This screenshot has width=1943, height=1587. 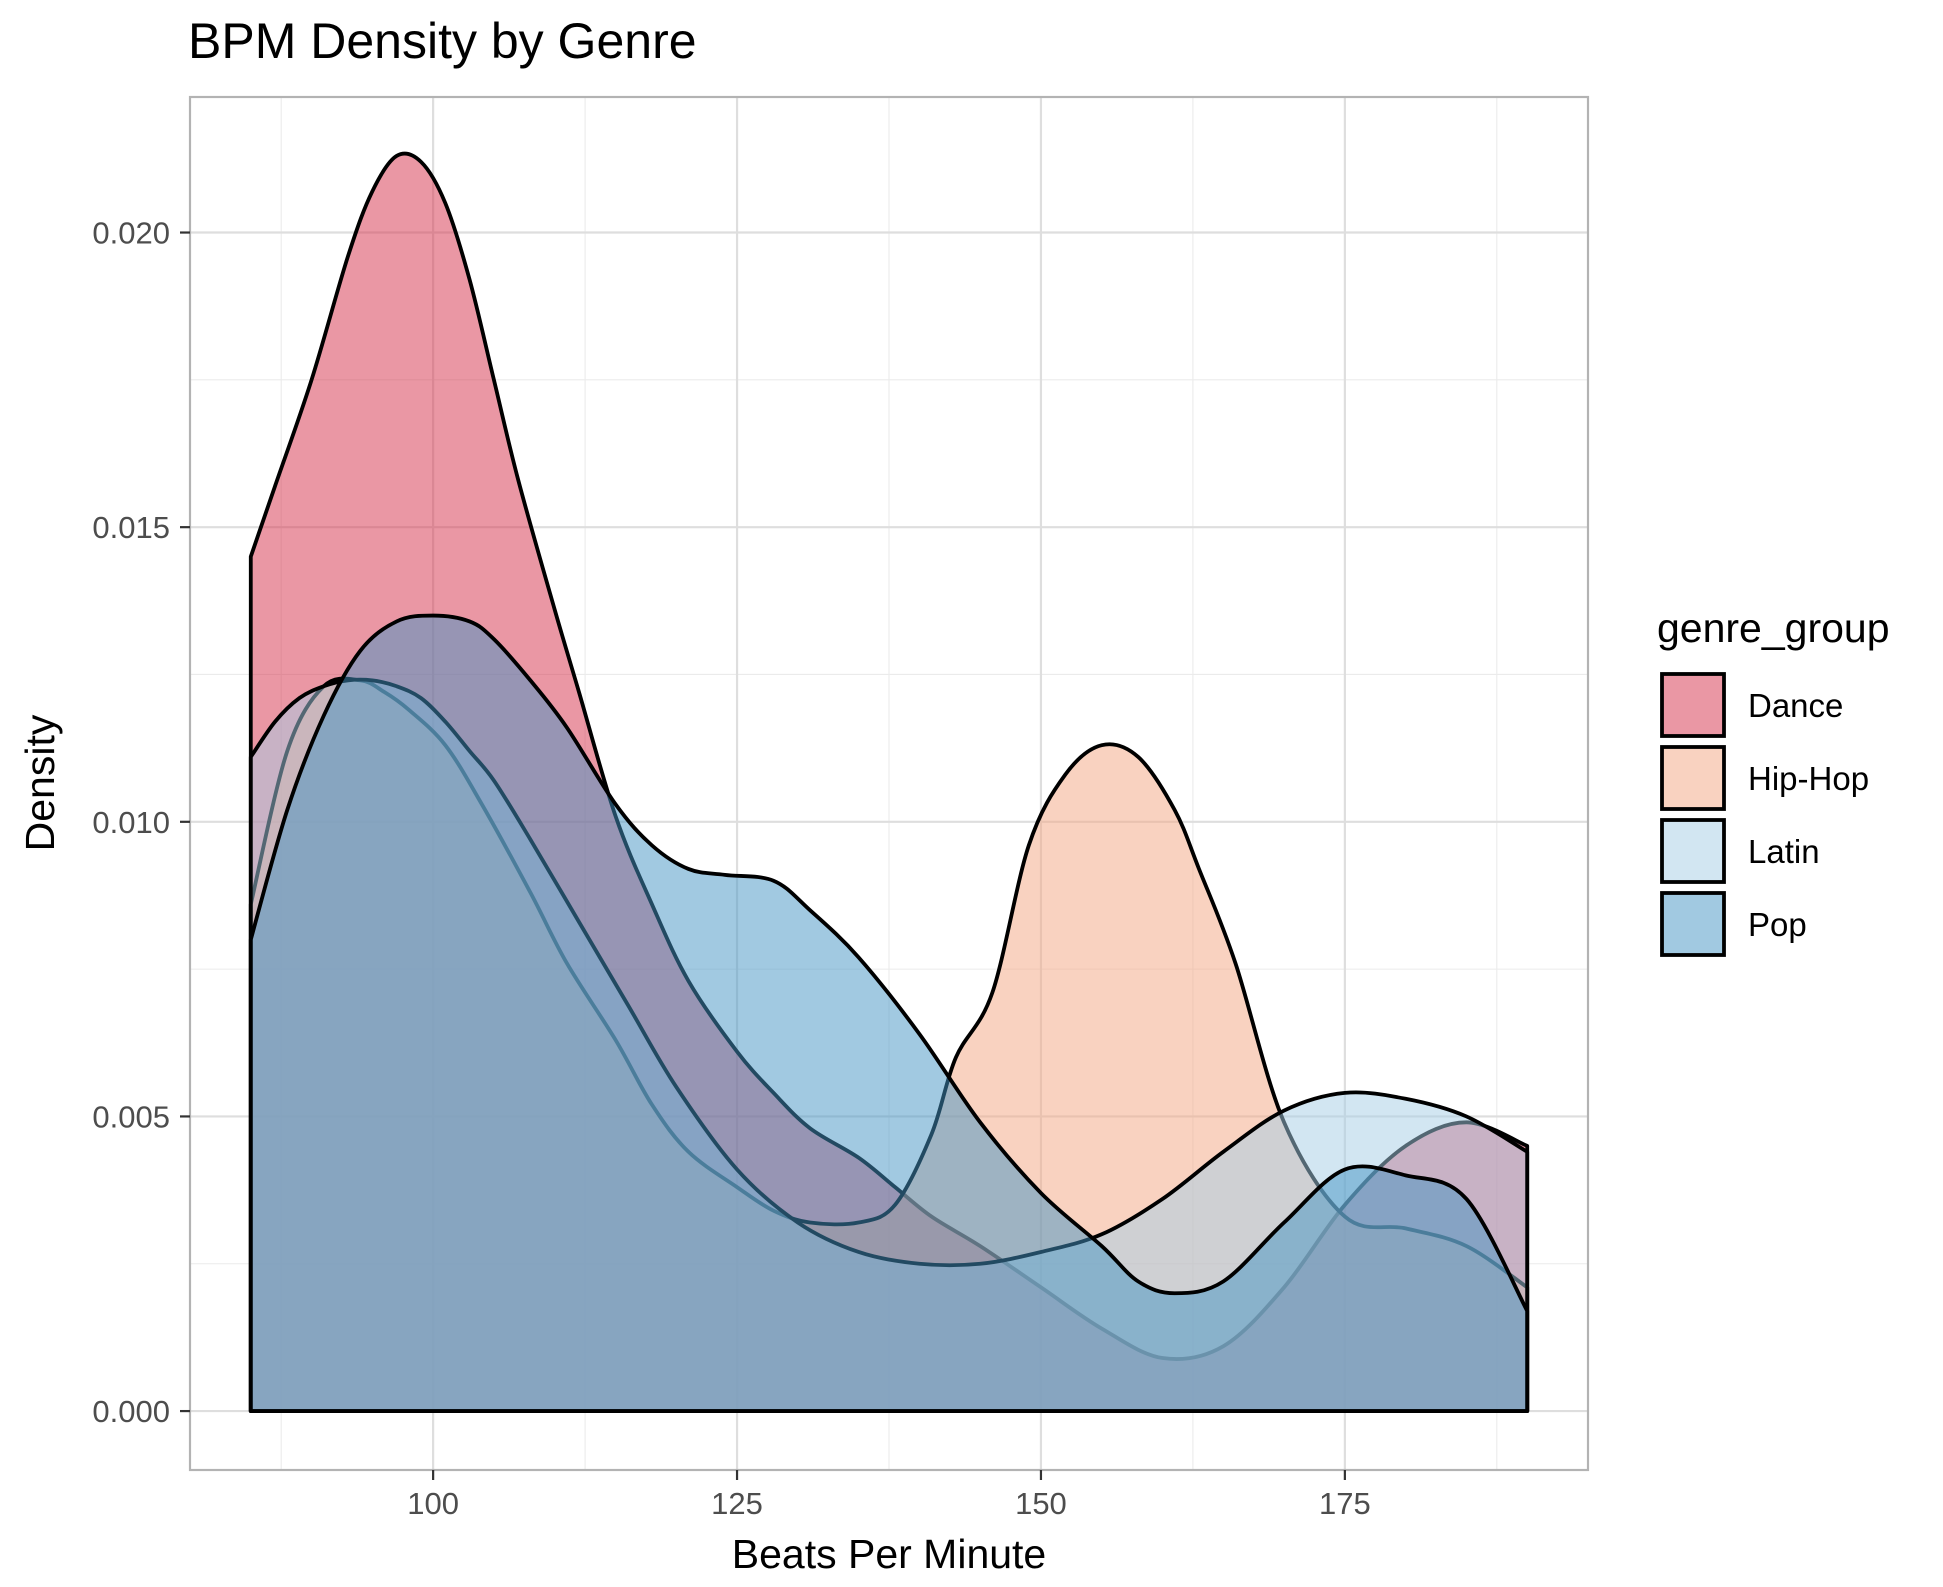 I want to click on x-tick-label: 100, so click(x=433, y=1503).